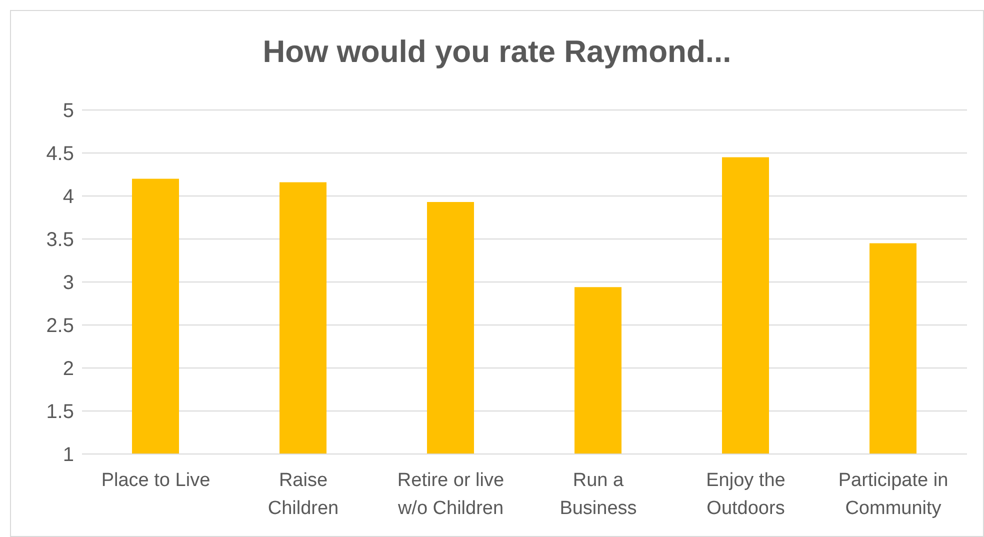 This screenshot has width=984, height=537. I want to click on x-tick-label: Raise Children, so click(303, 494).